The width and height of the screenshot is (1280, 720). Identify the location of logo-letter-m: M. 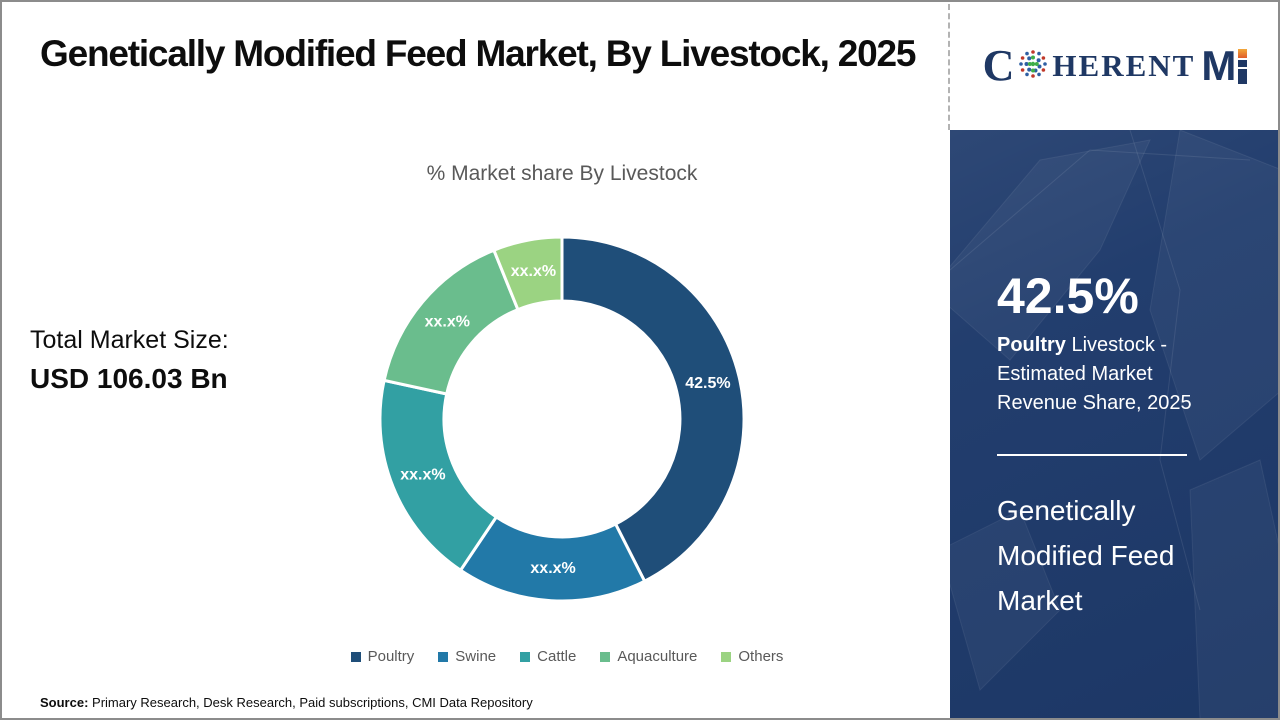
(1218, 65).